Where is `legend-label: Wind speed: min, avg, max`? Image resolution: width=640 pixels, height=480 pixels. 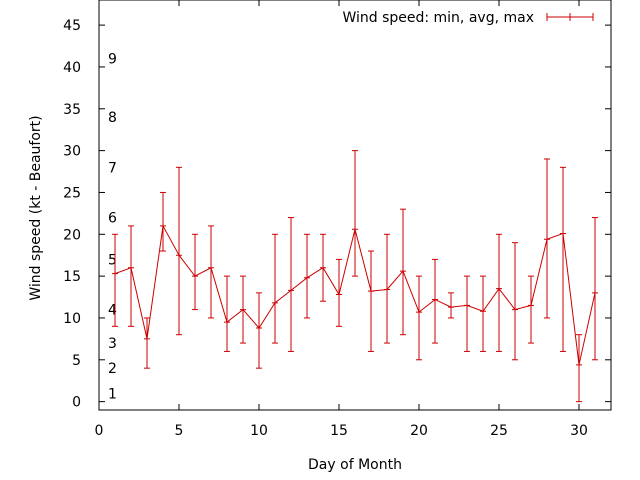 legend-label: Wind speed: min, avg, max is located at coordinates (438, 18).